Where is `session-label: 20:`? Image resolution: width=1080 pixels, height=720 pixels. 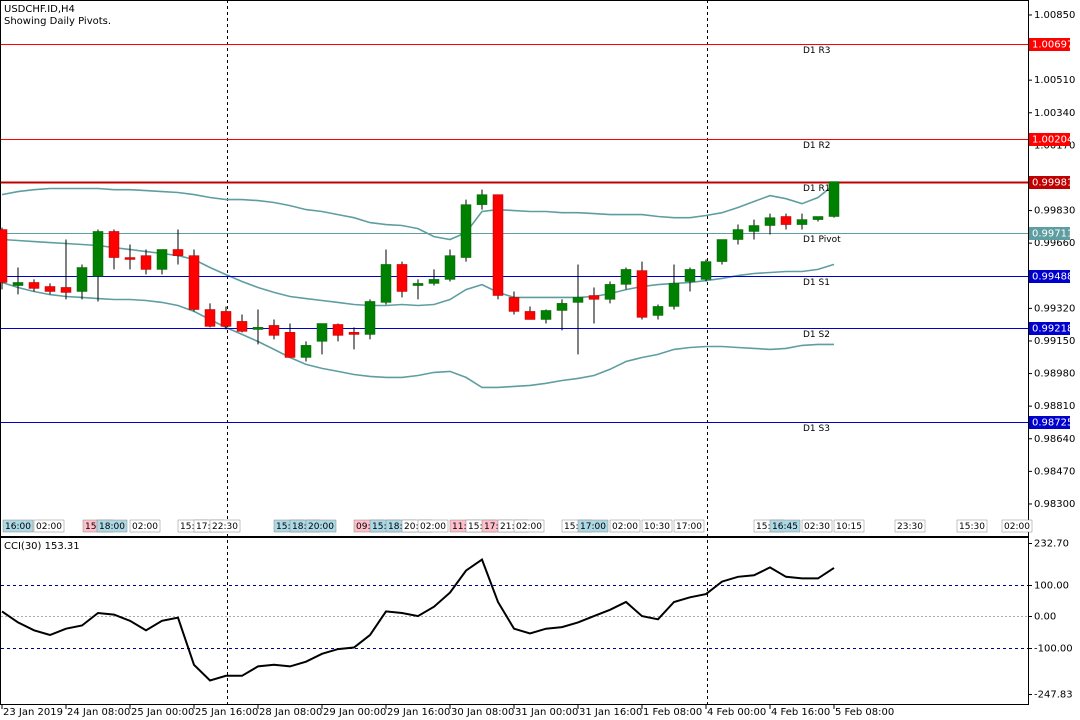
session-label: 20: is located at coordinates (411, 527).